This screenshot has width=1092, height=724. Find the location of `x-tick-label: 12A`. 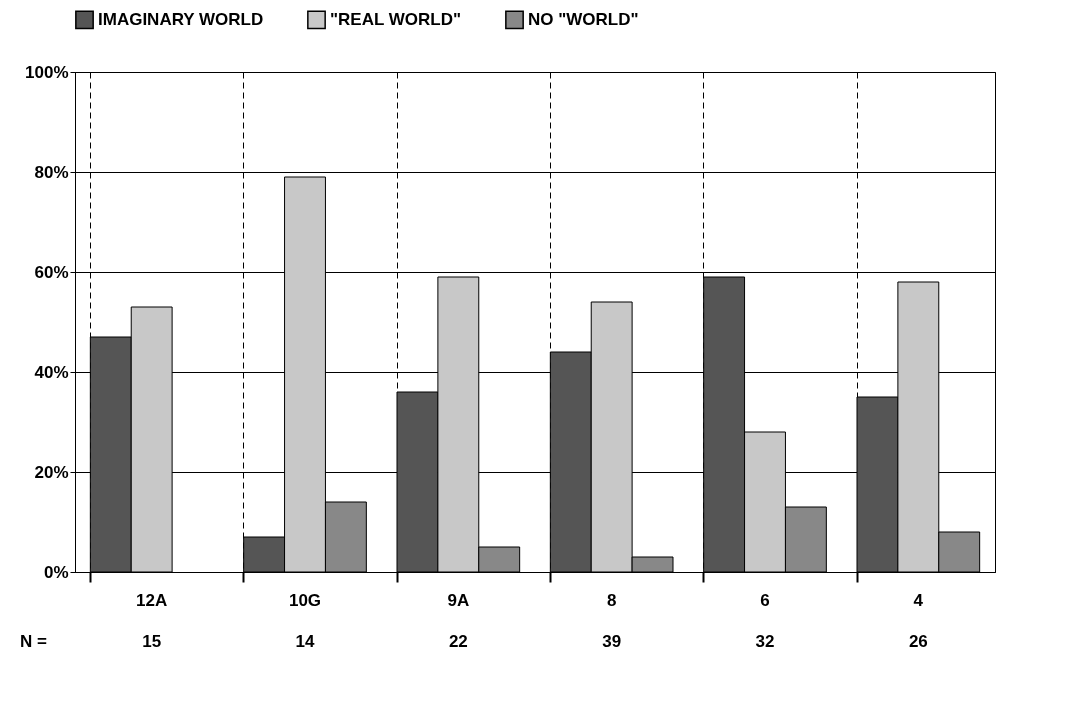

x-tick-label: 12A is located at coordinates (152, 600).